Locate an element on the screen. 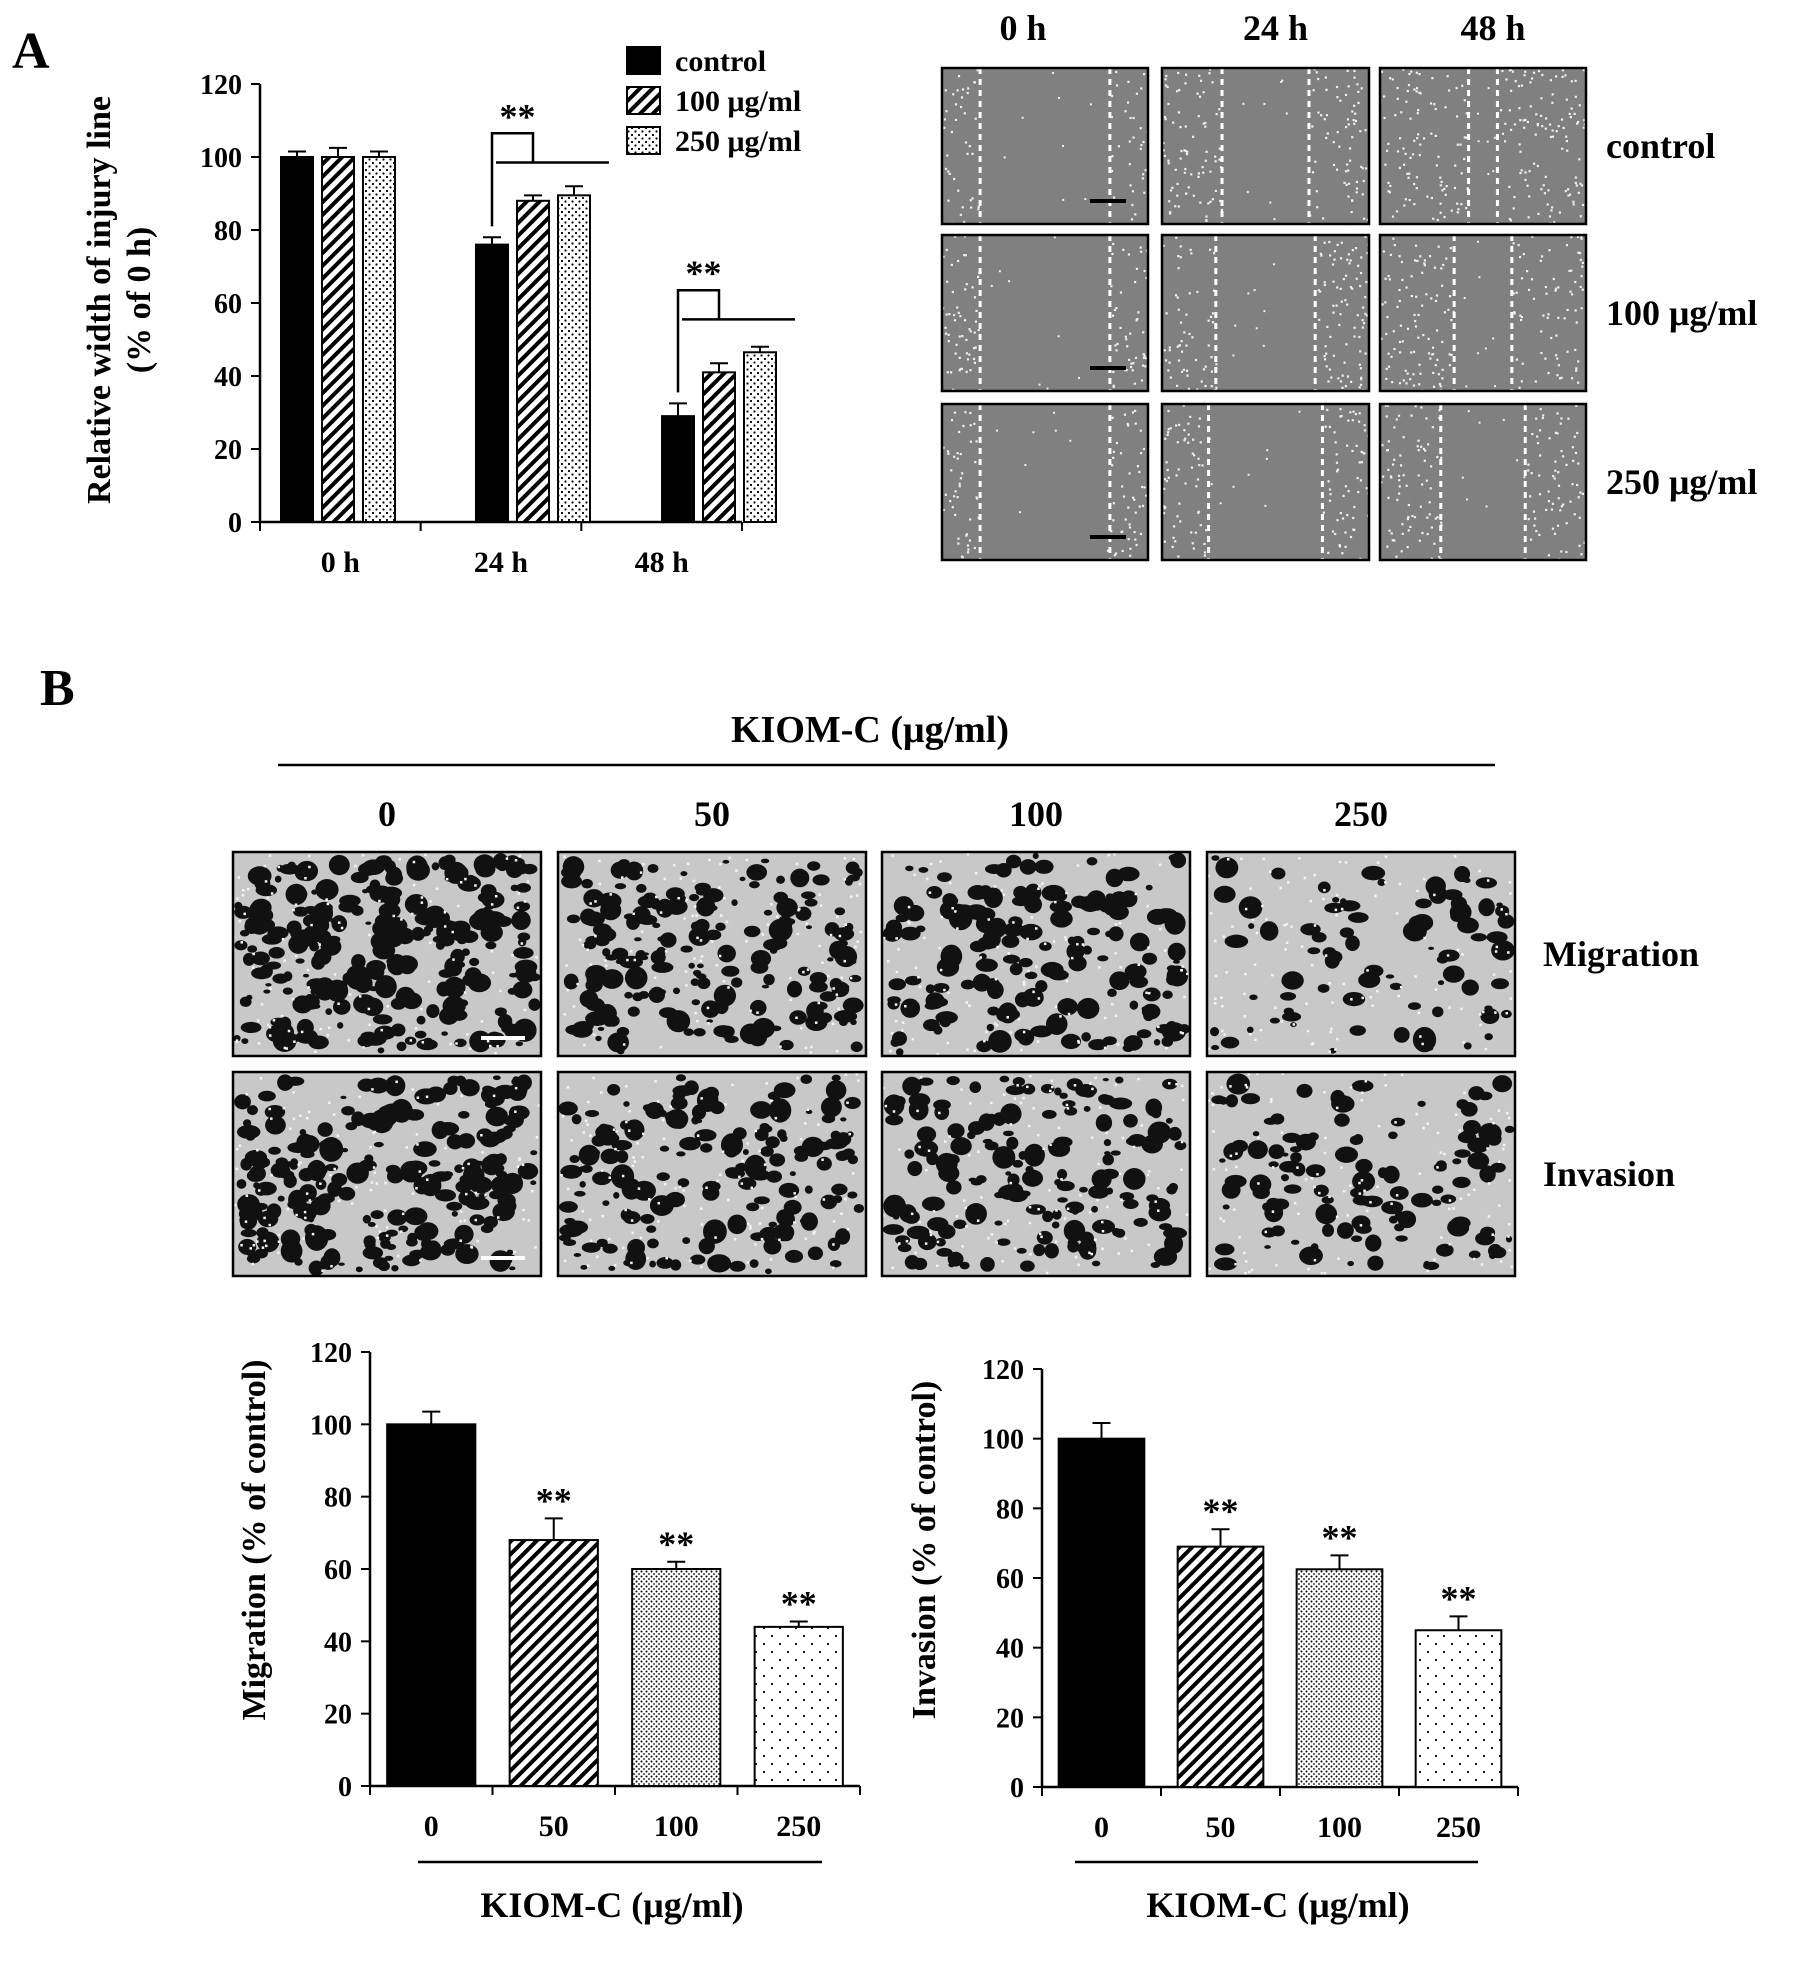 The width and height of the screenshot is (1795, 1978). chart-invasion-ylabel: Invasion (% of control) is located at coordinates (924, 1550).